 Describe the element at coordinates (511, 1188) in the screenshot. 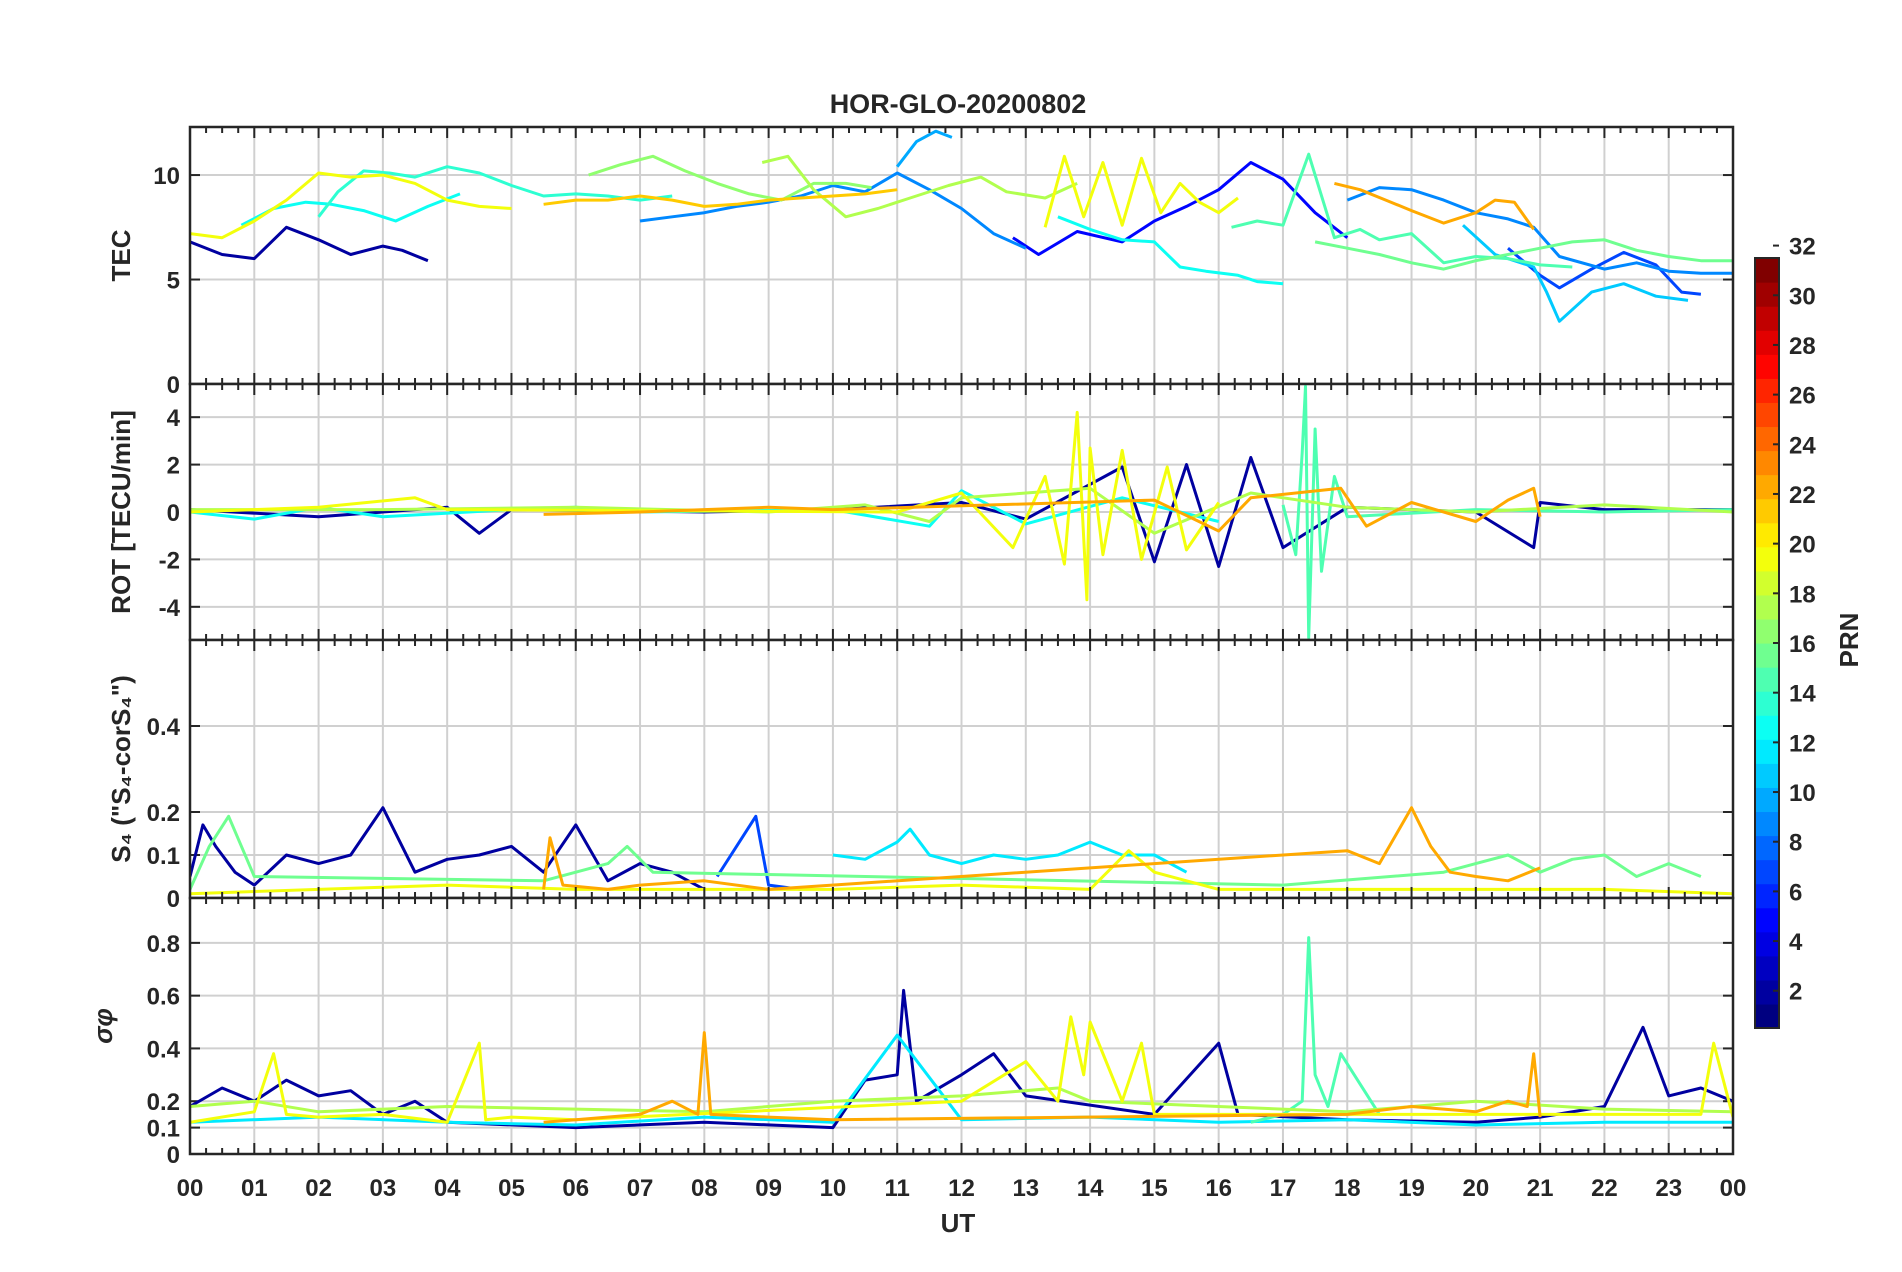

I see `x-tick-label: 05` at that location.